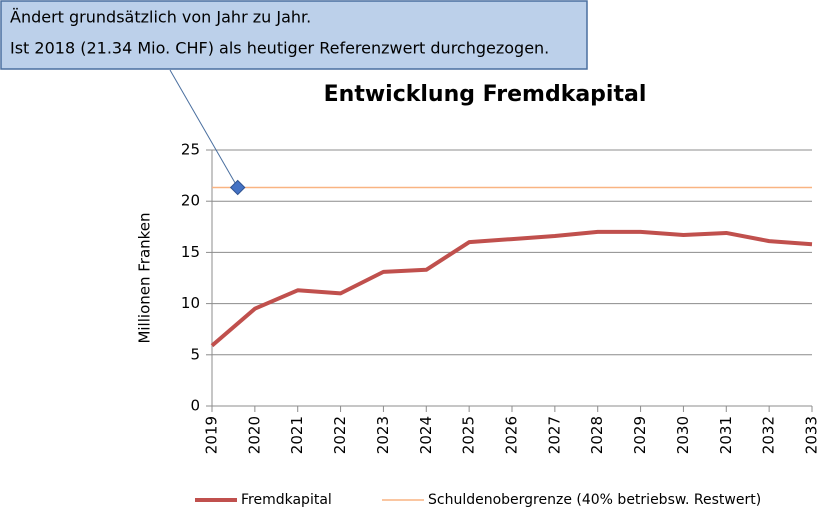 Image resolution: width=822 pixels, height=514 pixels. What do you see at coordinates (195, 354) in the screenshot?
I see `y-tick-label: 5` at bounding box center [195, 354].